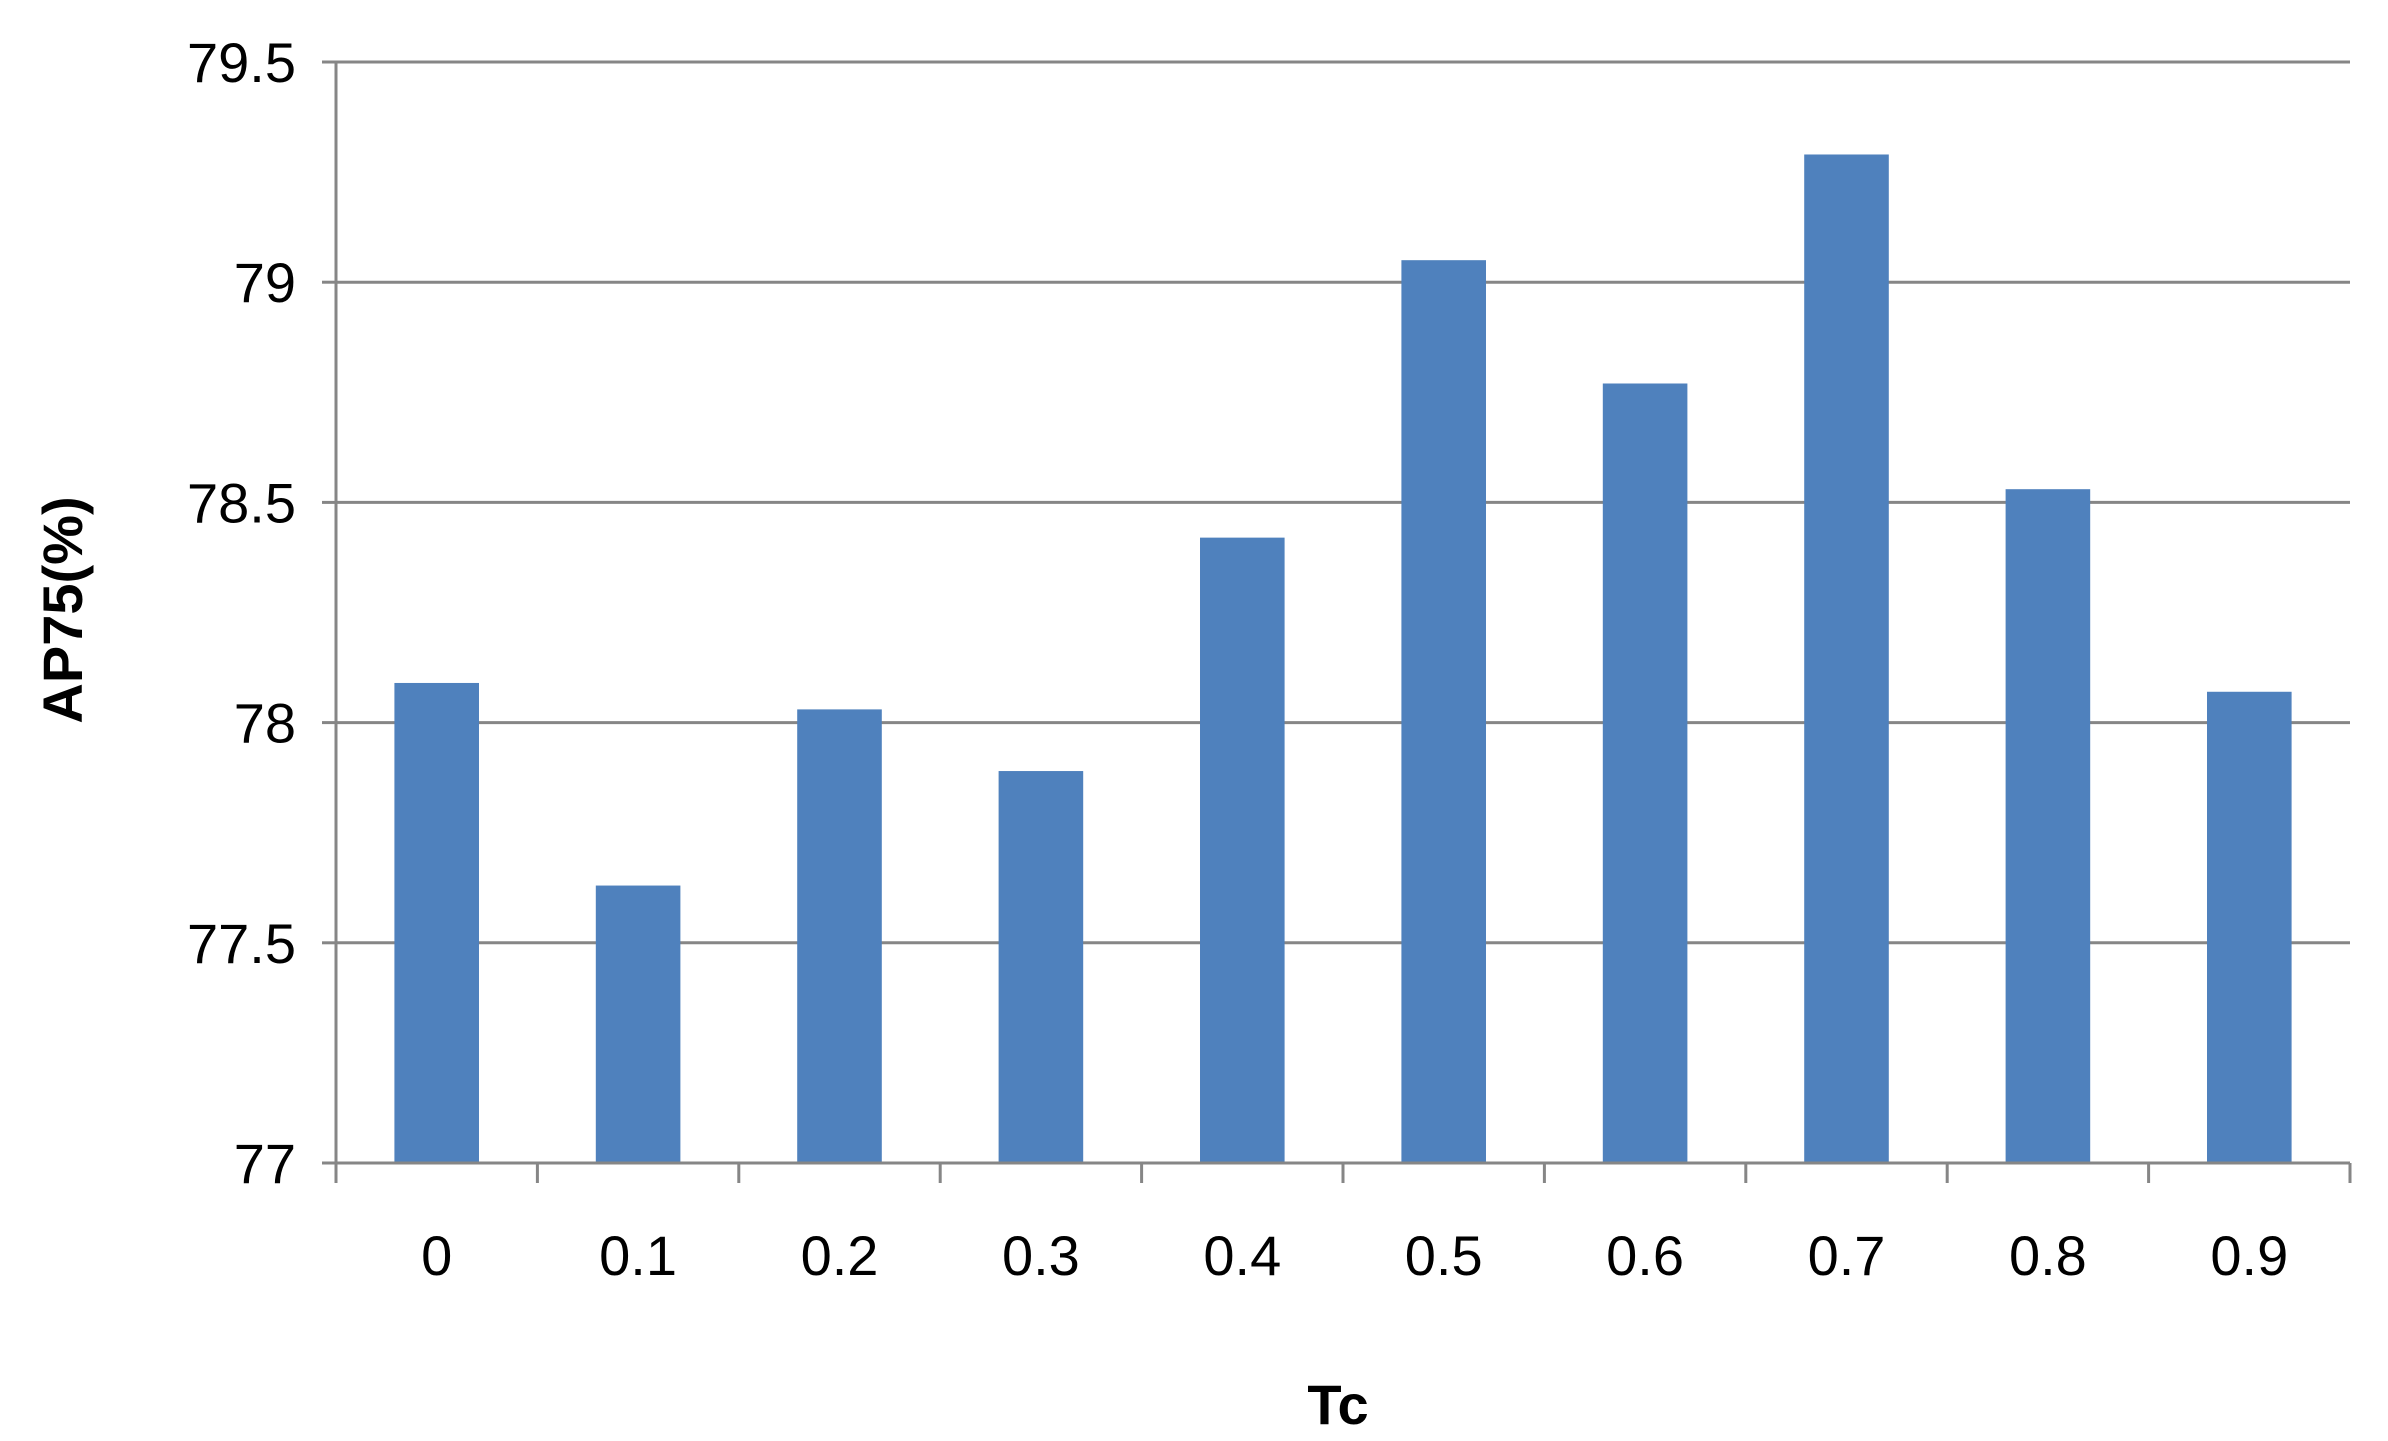 The height and width of the screenshot is (1441, 2388). Describe the element at coordinates (1041, 1255) in the screenshot. I see `x-tick-label: 0.3` at that location.